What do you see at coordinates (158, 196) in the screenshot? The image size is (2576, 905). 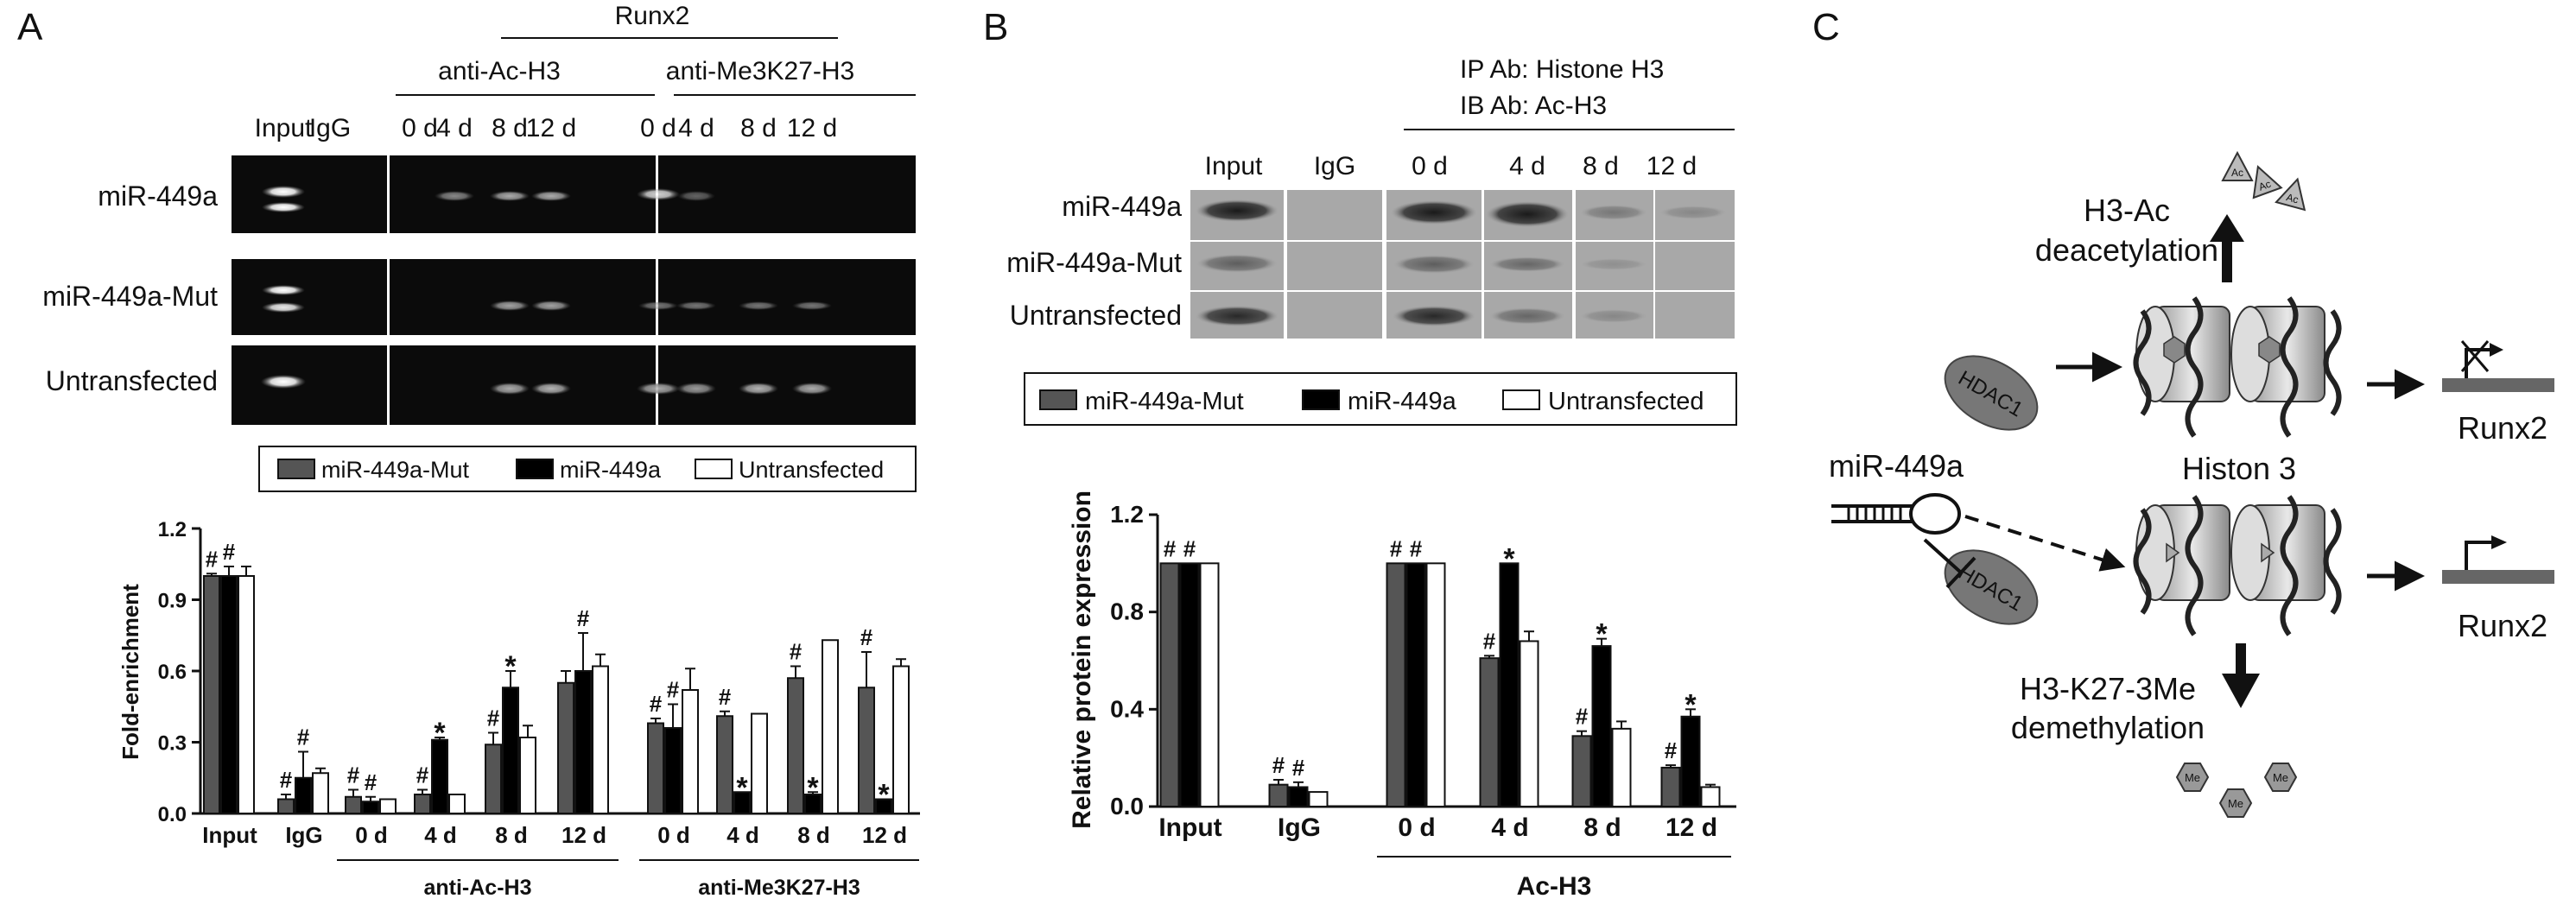 I see `gel-row-label: miR-449a` at bounding box center [158, 196].